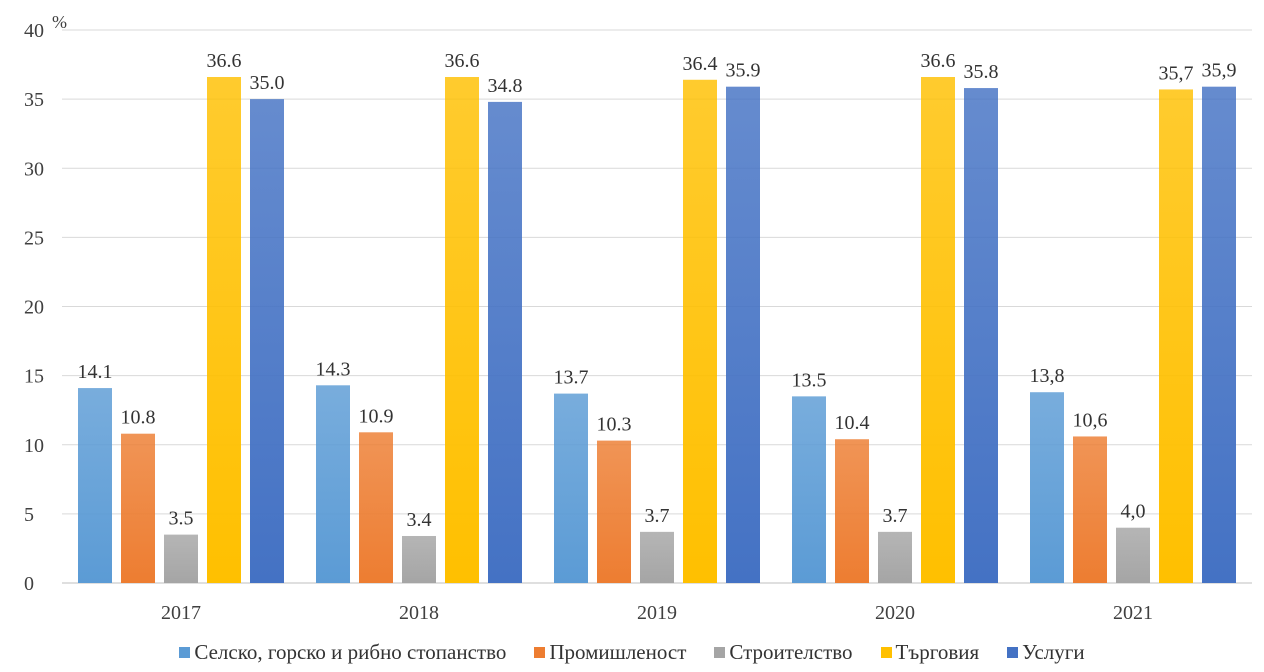  Describe the element at coordinates (267, 83) in the screenshot. I see `data-label: 35.0` at that location.